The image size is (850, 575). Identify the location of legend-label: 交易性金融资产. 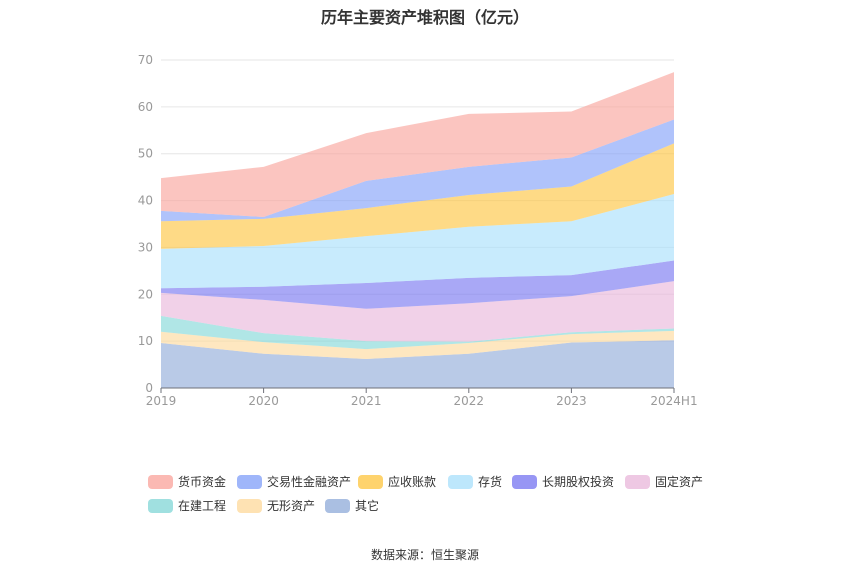
(309, 482).